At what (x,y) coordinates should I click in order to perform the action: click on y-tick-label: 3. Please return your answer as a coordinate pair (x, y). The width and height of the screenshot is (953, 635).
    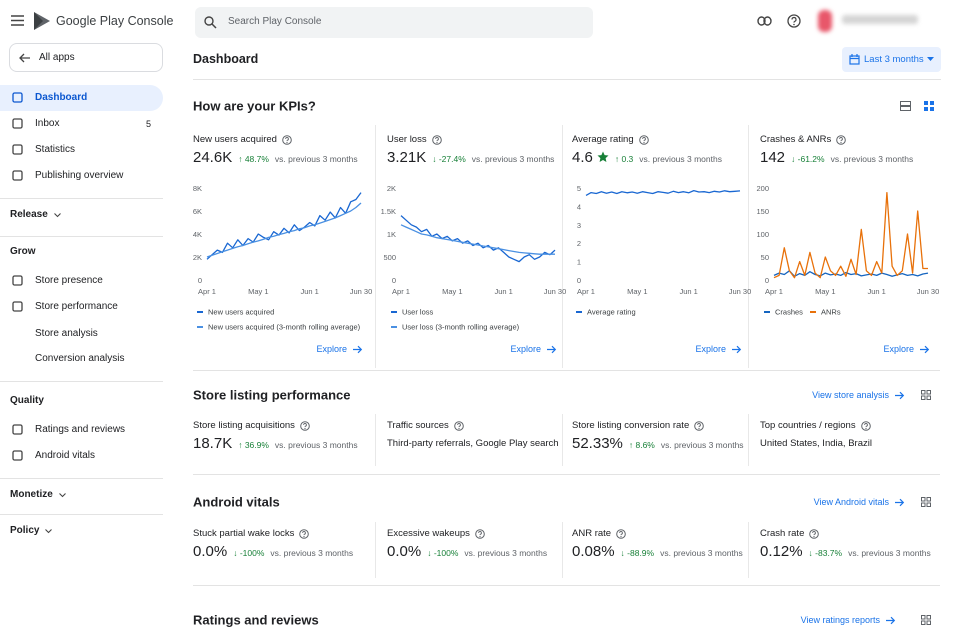
    Looking at the image, I should click on (579, 225).